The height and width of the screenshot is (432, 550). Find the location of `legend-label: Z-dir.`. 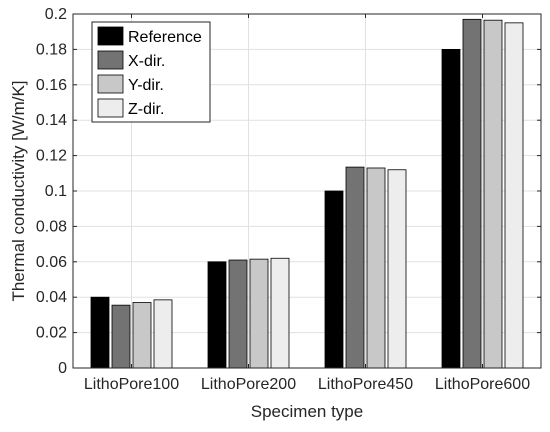

legend-label: Z-dir. is located at coordinates (146, 109).